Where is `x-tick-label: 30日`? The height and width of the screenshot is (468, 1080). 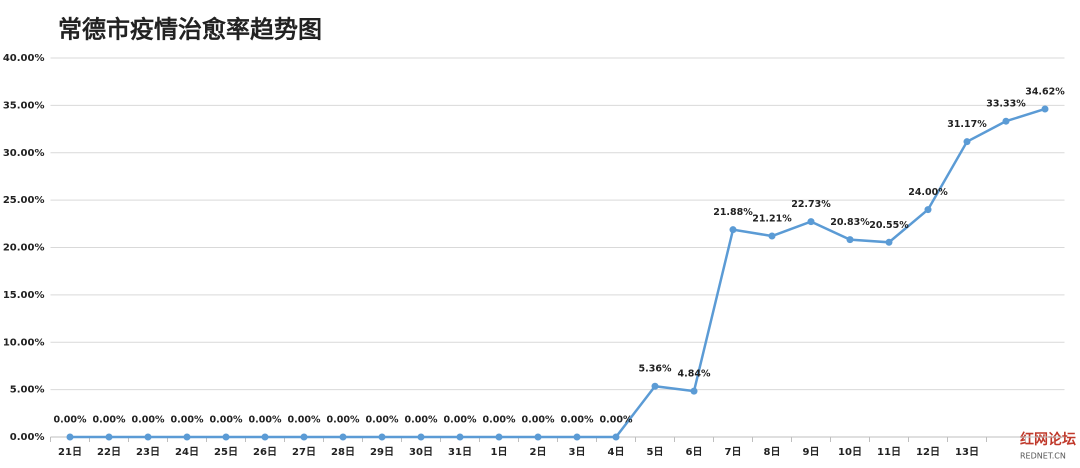 x-tick-label: 30日 is located at coordinates (421, 452).